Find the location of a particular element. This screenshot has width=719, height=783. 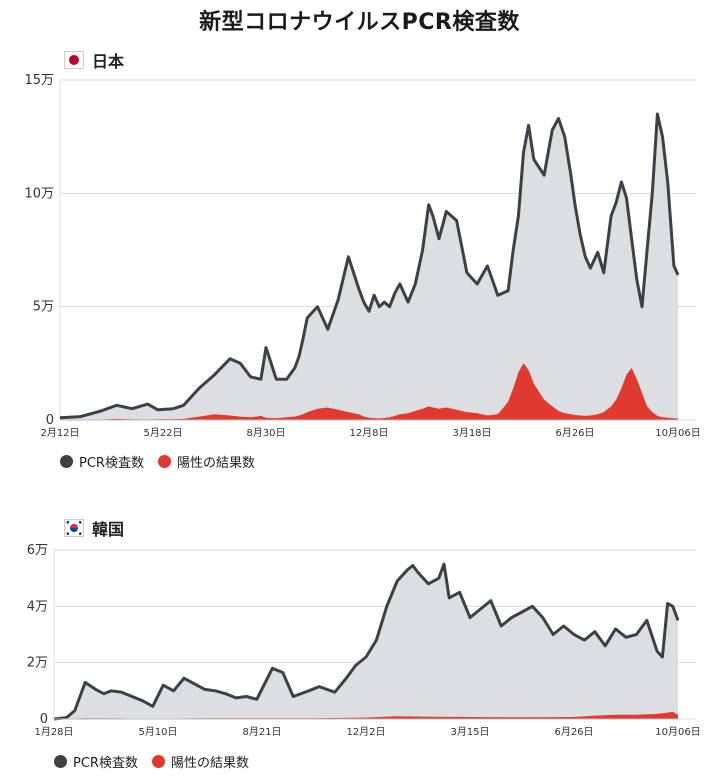

y-tick-label: 6万 is located at coordinates (37, 550).